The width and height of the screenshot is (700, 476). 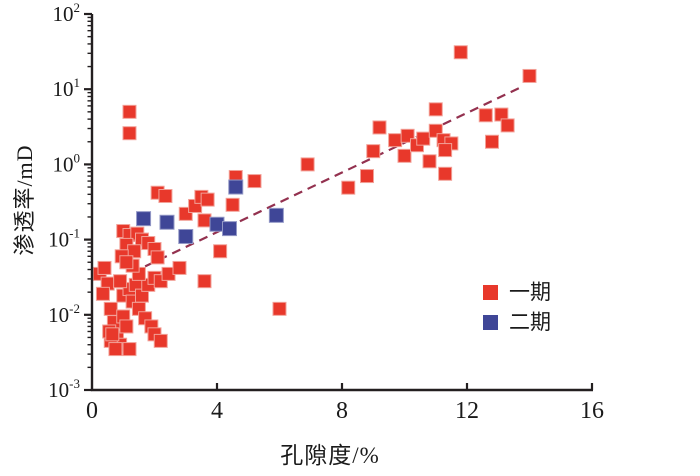 I want to click on phase1-marker-swatch, so click(x=490, y=292).